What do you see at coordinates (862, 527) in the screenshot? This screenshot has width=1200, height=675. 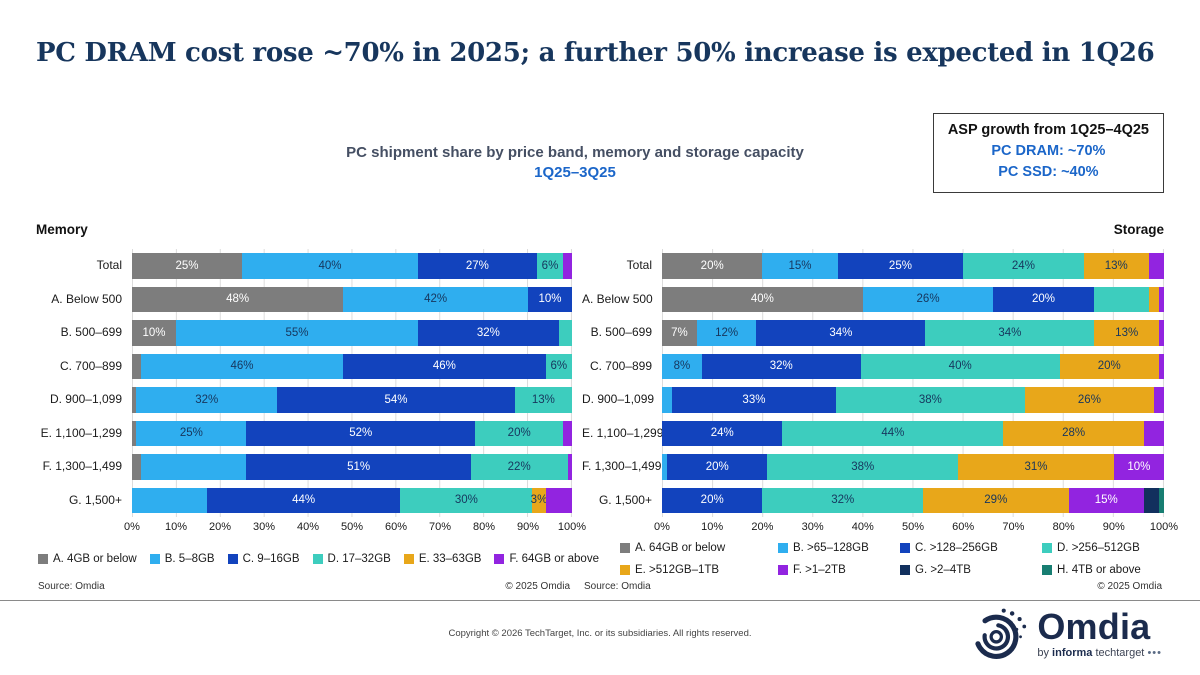 I see `x-axis-tick: 40%` at bounding box center [862, 527].